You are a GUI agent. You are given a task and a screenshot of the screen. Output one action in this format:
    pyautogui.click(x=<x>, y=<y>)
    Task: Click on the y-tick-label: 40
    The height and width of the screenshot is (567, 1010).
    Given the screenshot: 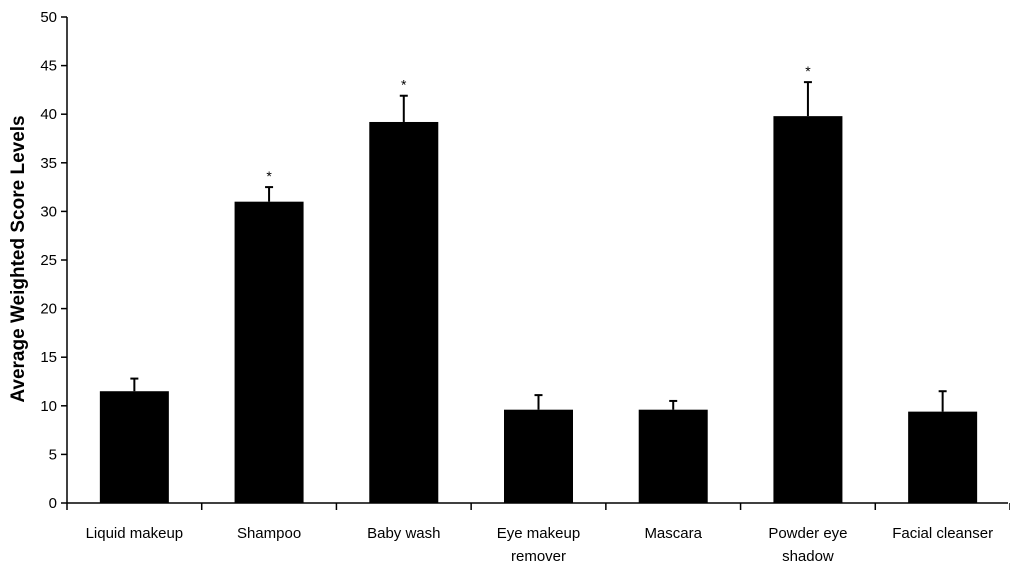 What is the action you would take?
    pyautogui.click(x=48, y=114)
    